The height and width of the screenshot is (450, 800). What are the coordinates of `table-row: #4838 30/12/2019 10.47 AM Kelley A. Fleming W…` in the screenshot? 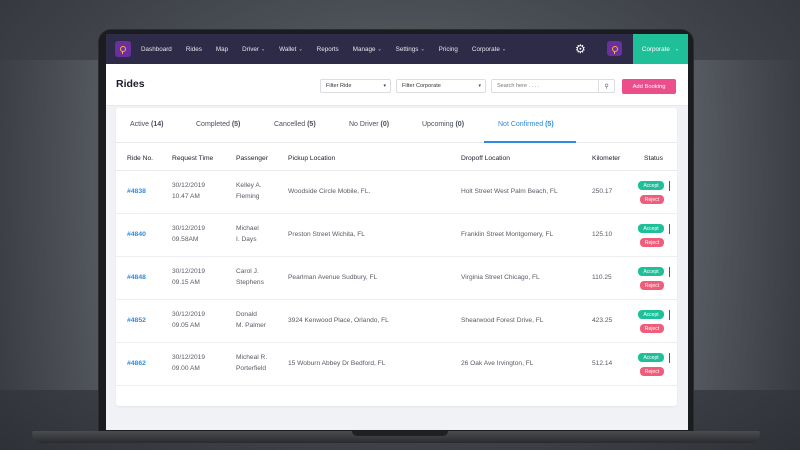 It's located at (396, 192).